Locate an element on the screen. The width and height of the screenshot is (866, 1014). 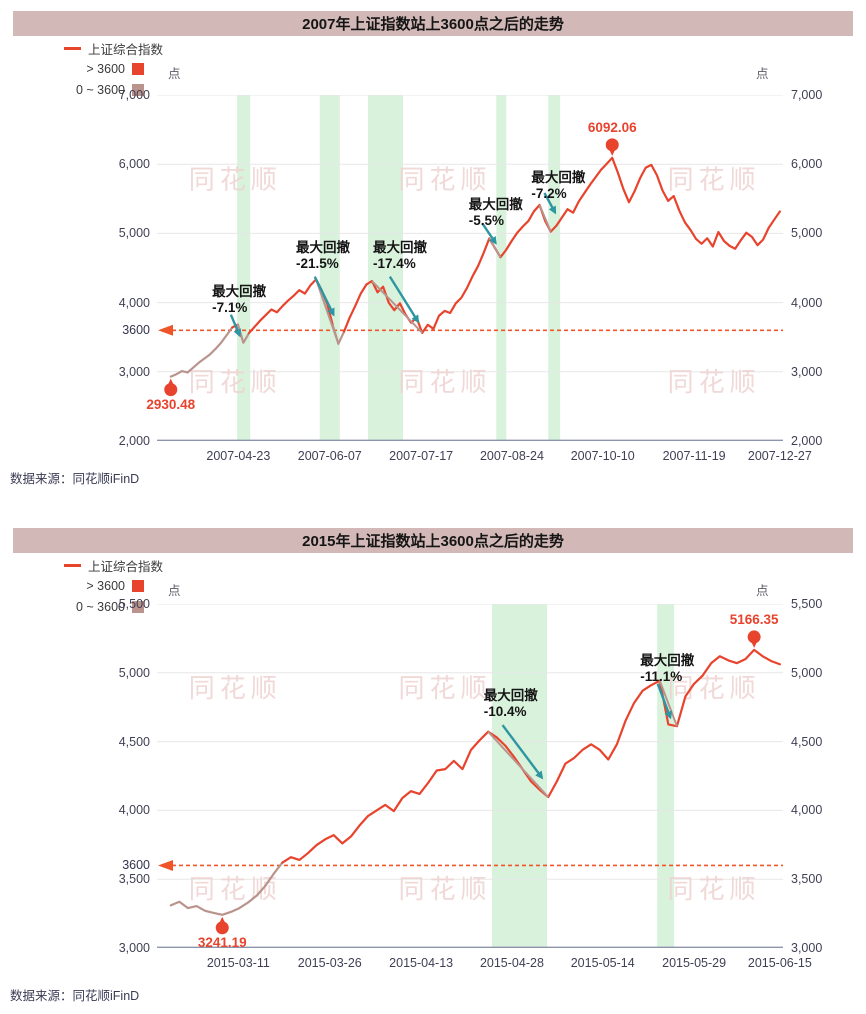
drawdown-annotation: 最大回撤 -7.2% is located at coordinates (558, 186).